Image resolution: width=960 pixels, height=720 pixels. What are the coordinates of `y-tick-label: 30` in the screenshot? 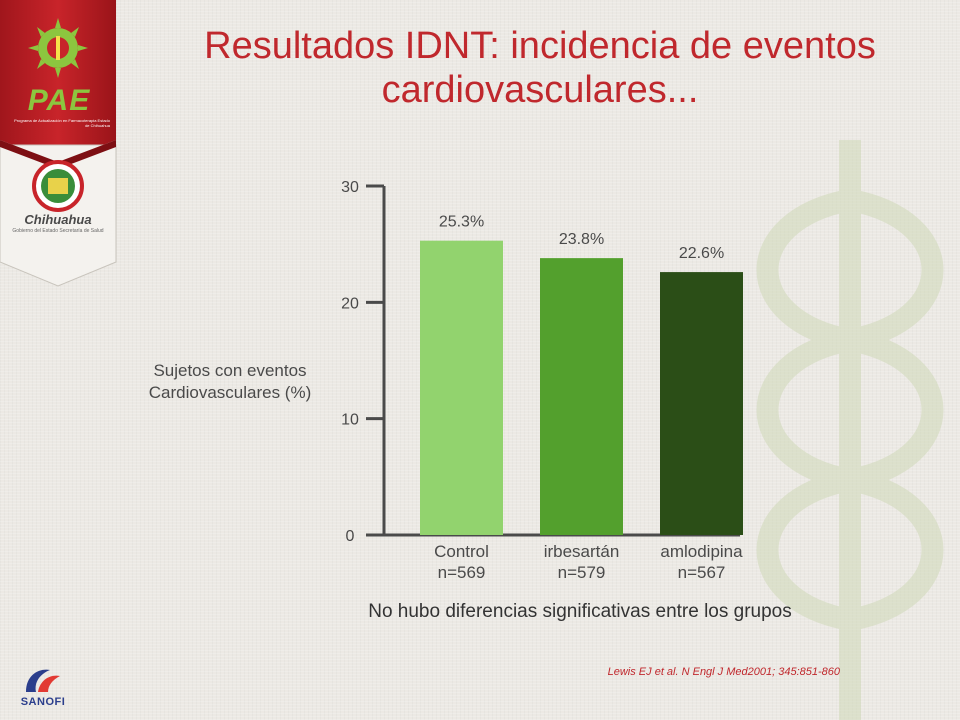 It's located at (350, 187).